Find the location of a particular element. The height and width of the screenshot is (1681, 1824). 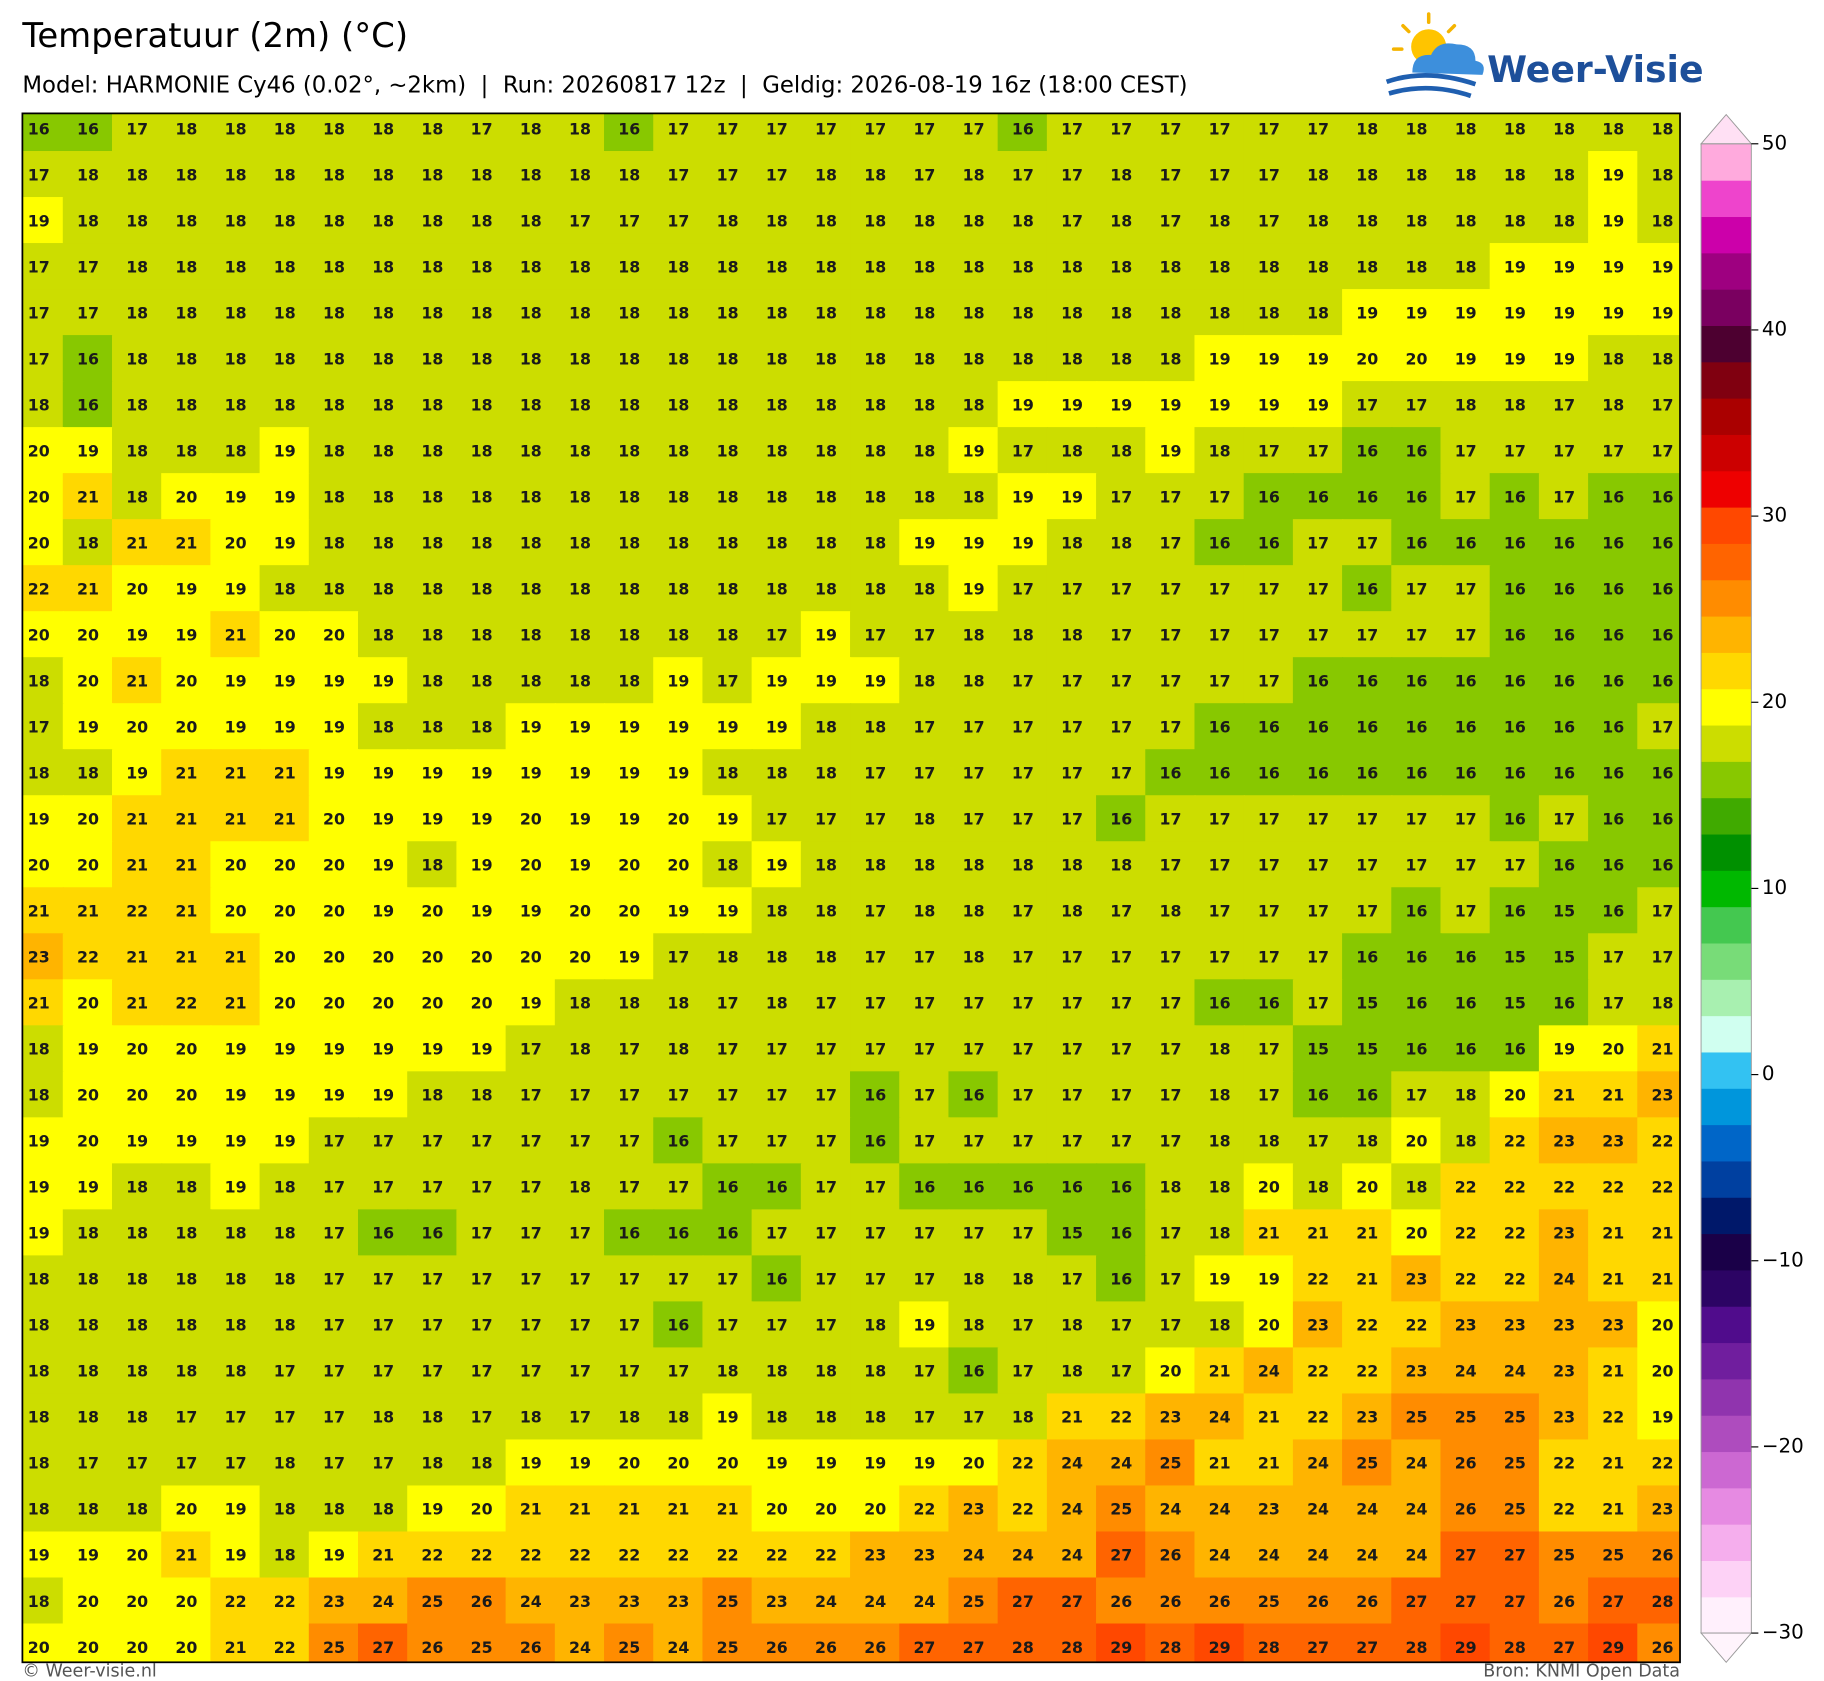

colorbar-bin is located at coordinates (1726, 235).